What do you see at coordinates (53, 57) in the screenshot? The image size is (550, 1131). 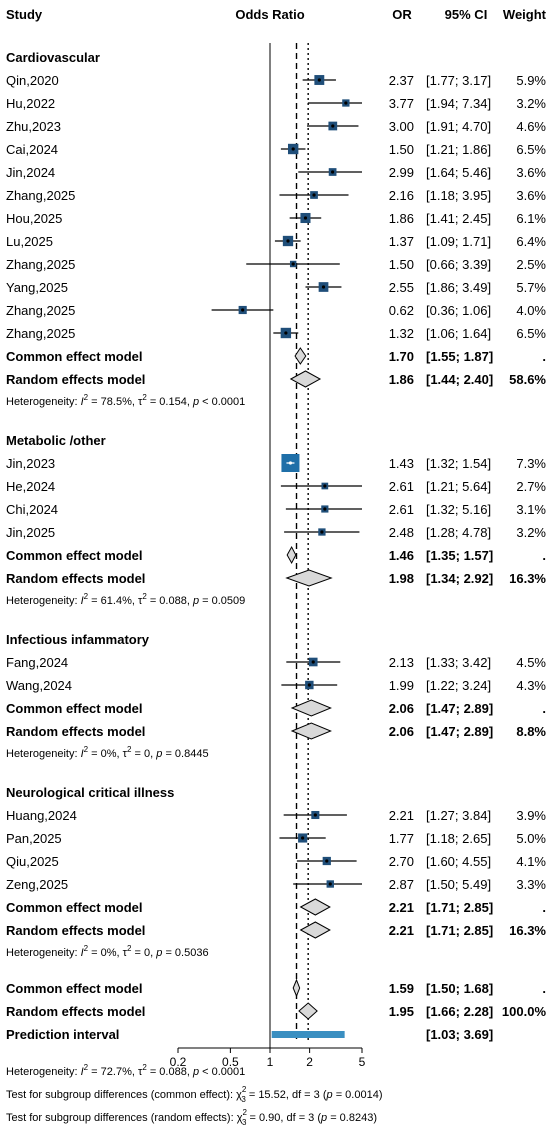 I see `subgroup-label: Cardiovascular` at bounding box center [53, 57].